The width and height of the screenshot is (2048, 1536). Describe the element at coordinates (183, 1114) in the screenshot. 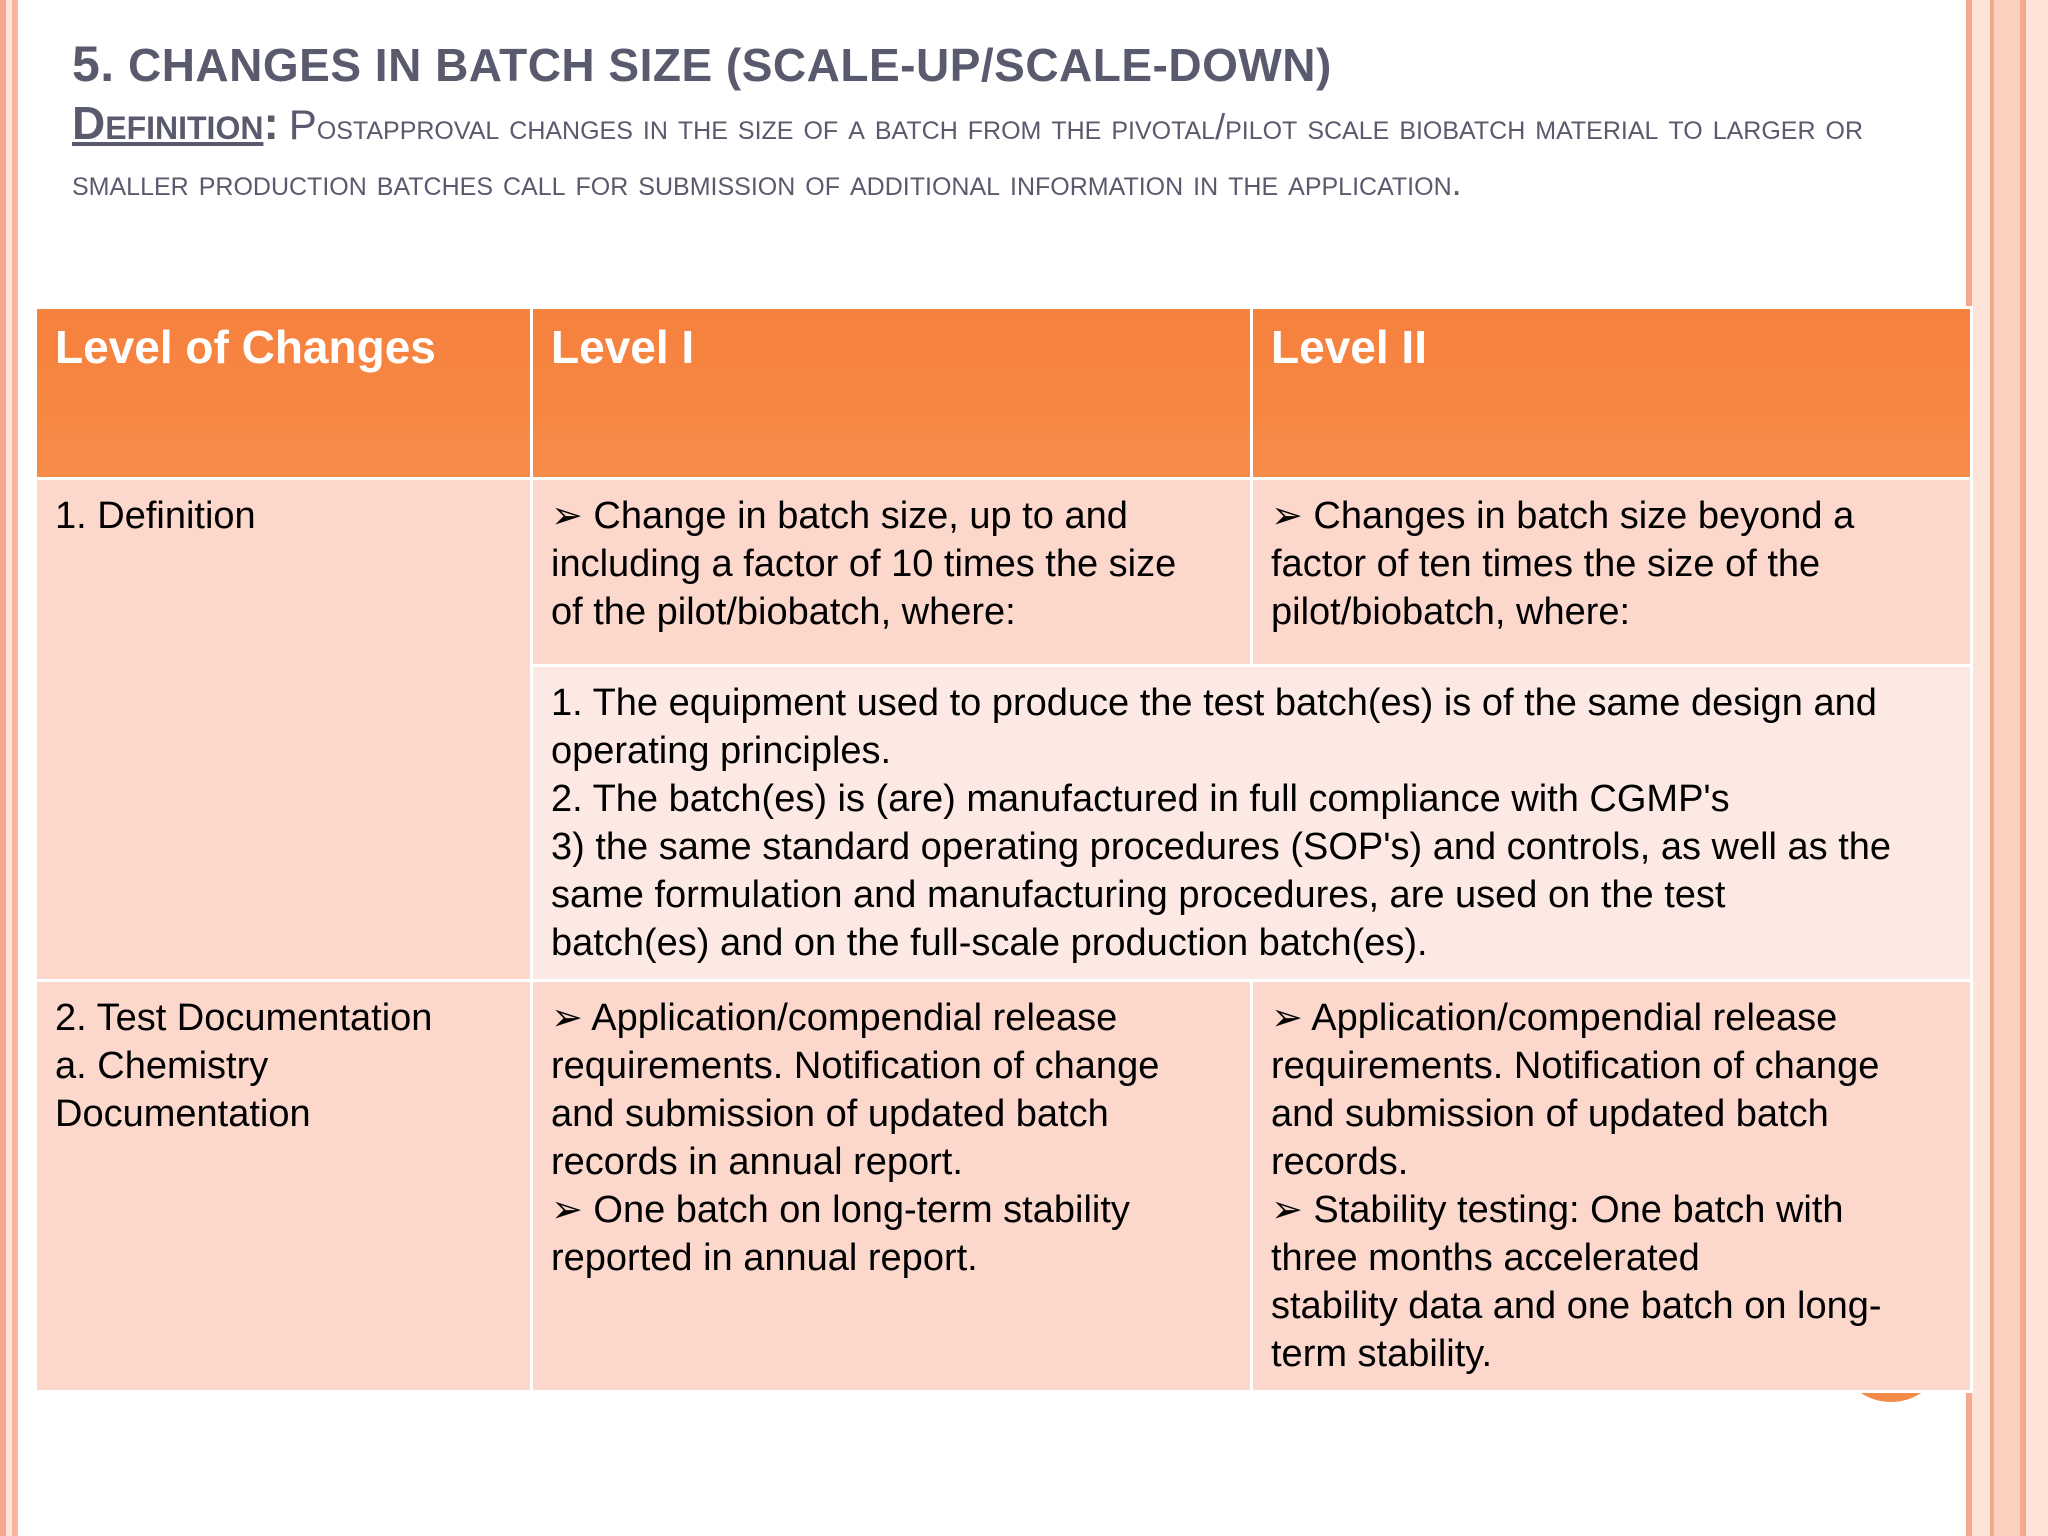

I see `text-line: Documentation` at that location.